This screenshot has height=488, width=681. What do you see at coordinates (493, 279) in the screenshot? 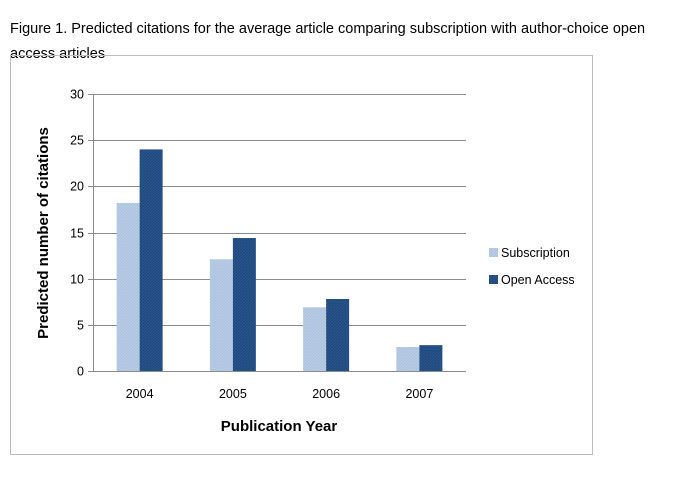
I see `legend-swatch-open-access` at bounding box center [493, 279].